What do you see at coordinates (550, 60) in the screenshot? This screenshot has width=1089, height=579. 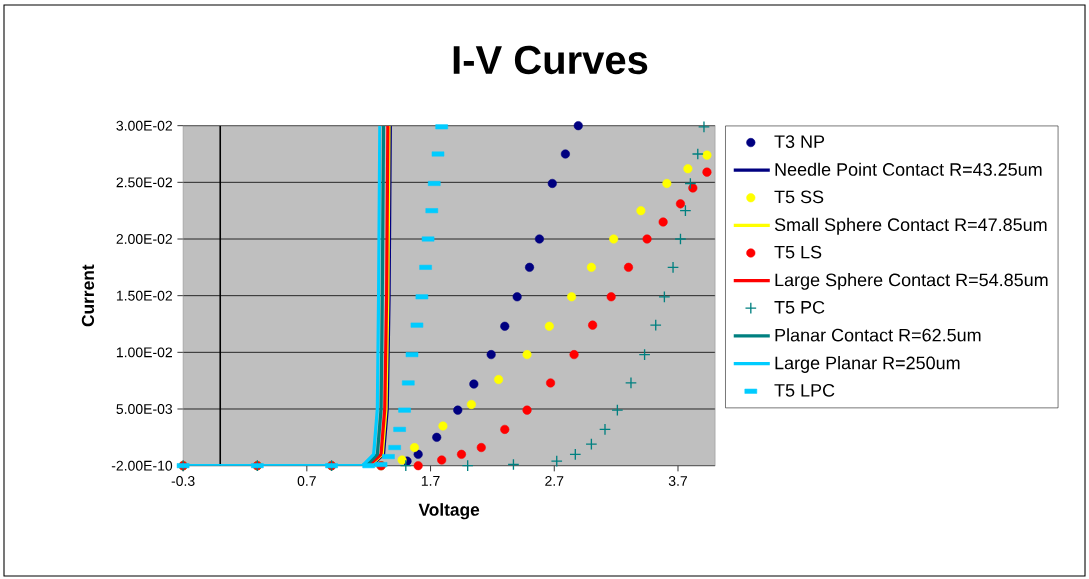 I see `chart-title: I-V Curves` at bounding box center [550, 60].